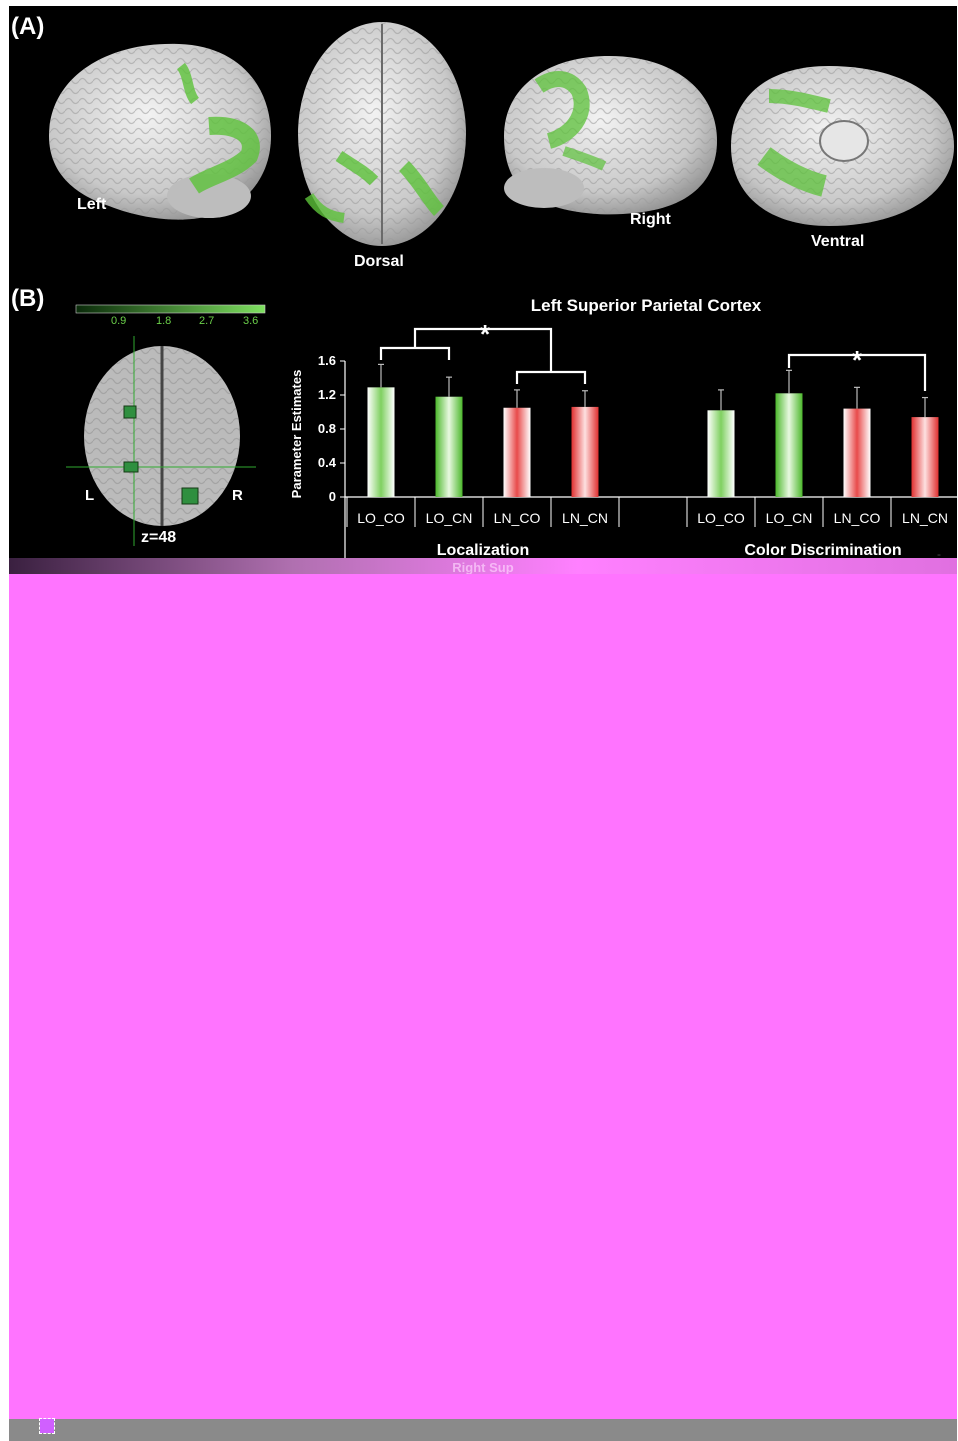 This screenshot has height=1441, width=958. I want to click on slice-z-label: z=48, so click(158, 537).